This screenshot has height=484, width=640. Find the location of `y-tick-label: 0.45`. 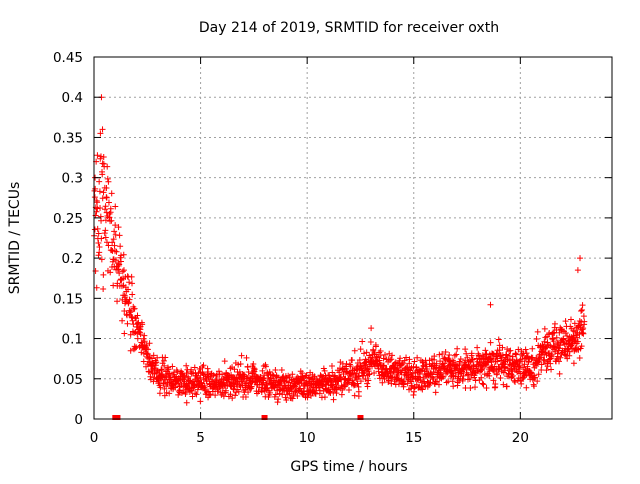

y-tick-label: 0.45 is located at coordinates (68, 58).